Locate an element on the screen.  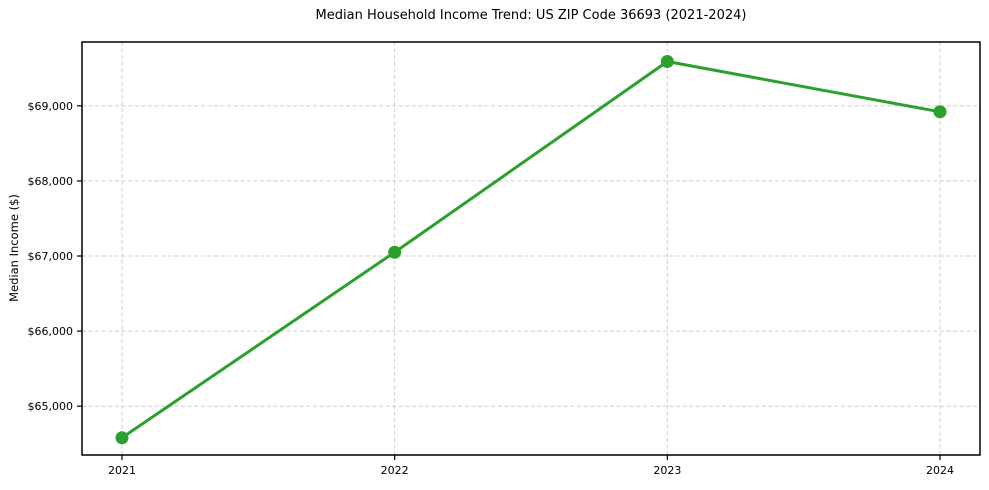
x-tick-label: 2024 is located at coordinates (940, 470).